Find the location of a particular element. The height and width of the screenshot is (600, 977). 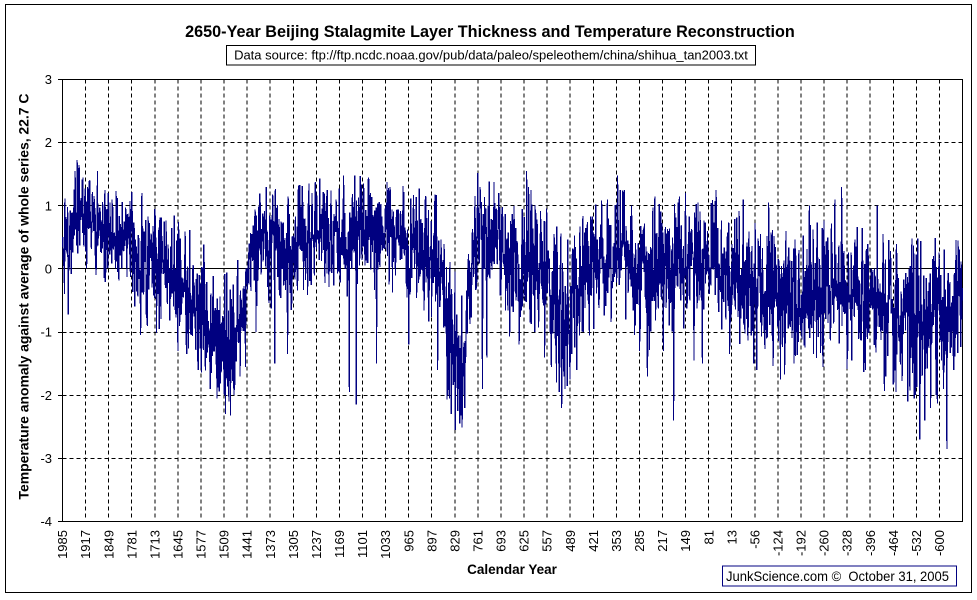

svg-text: -396 is located at coordinates (870, 543).